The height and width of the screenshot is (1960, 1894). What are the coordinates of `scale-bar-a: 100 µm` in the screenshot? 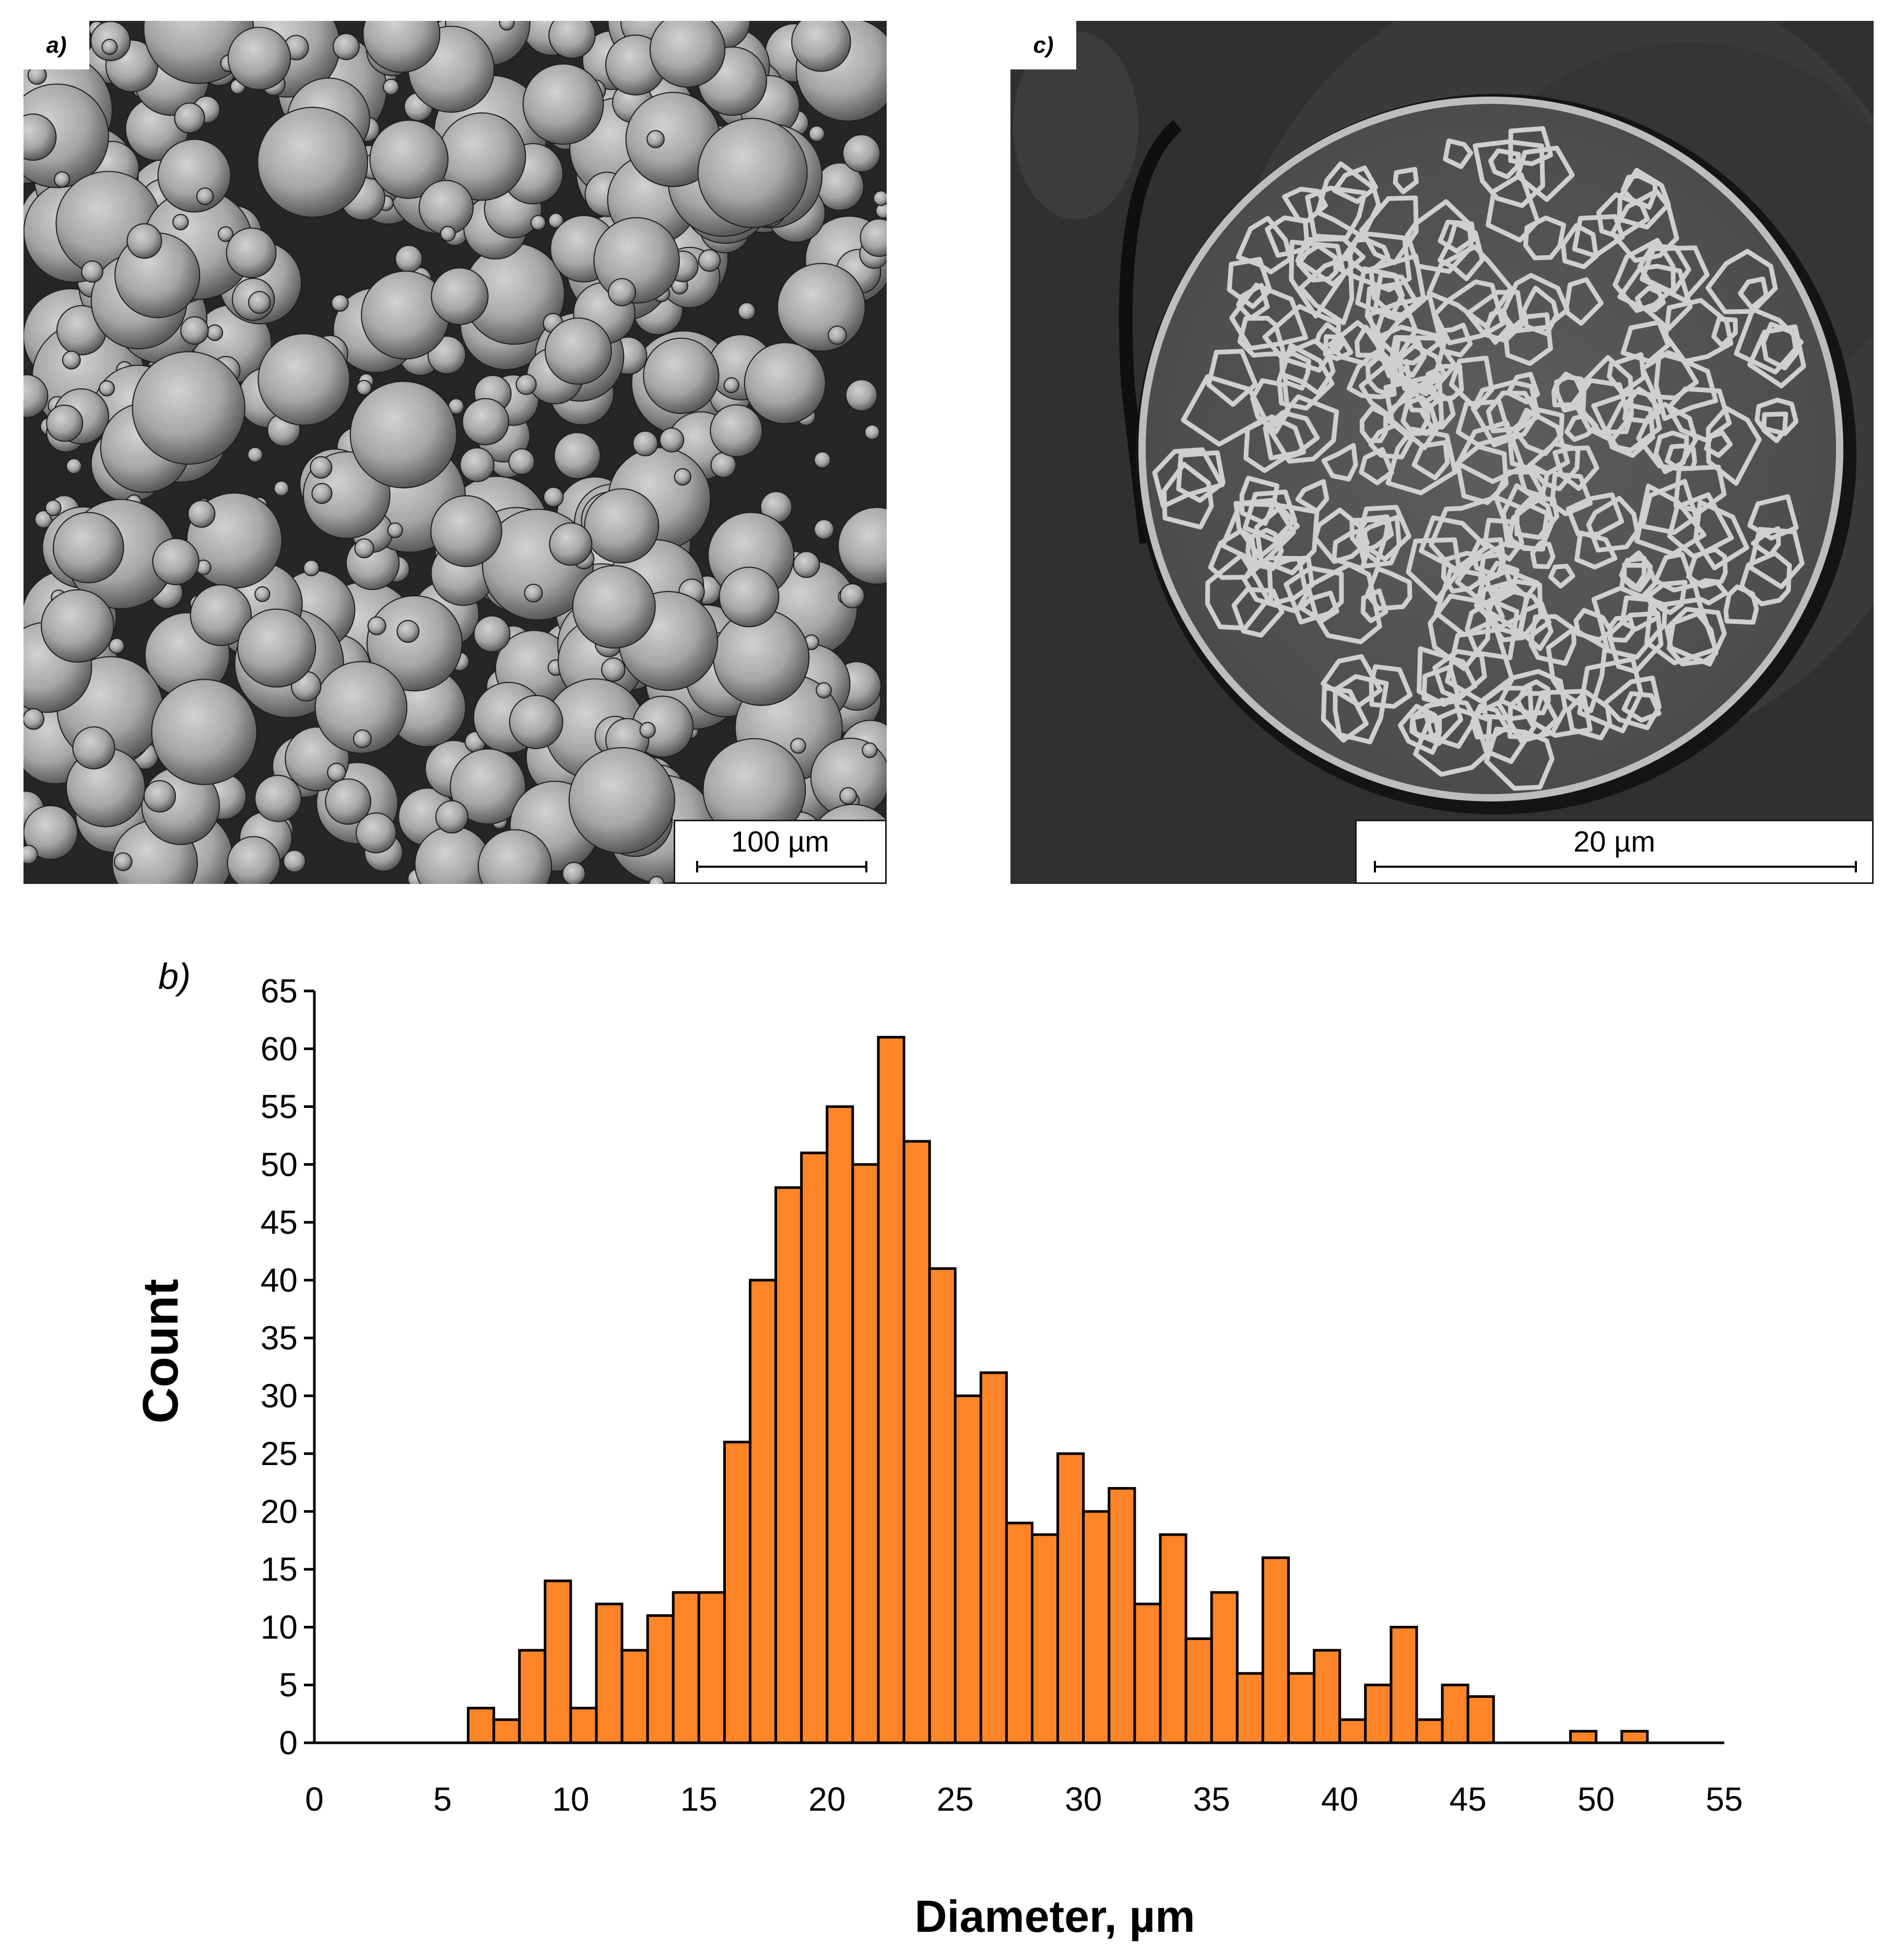 It's located at (781, 852).